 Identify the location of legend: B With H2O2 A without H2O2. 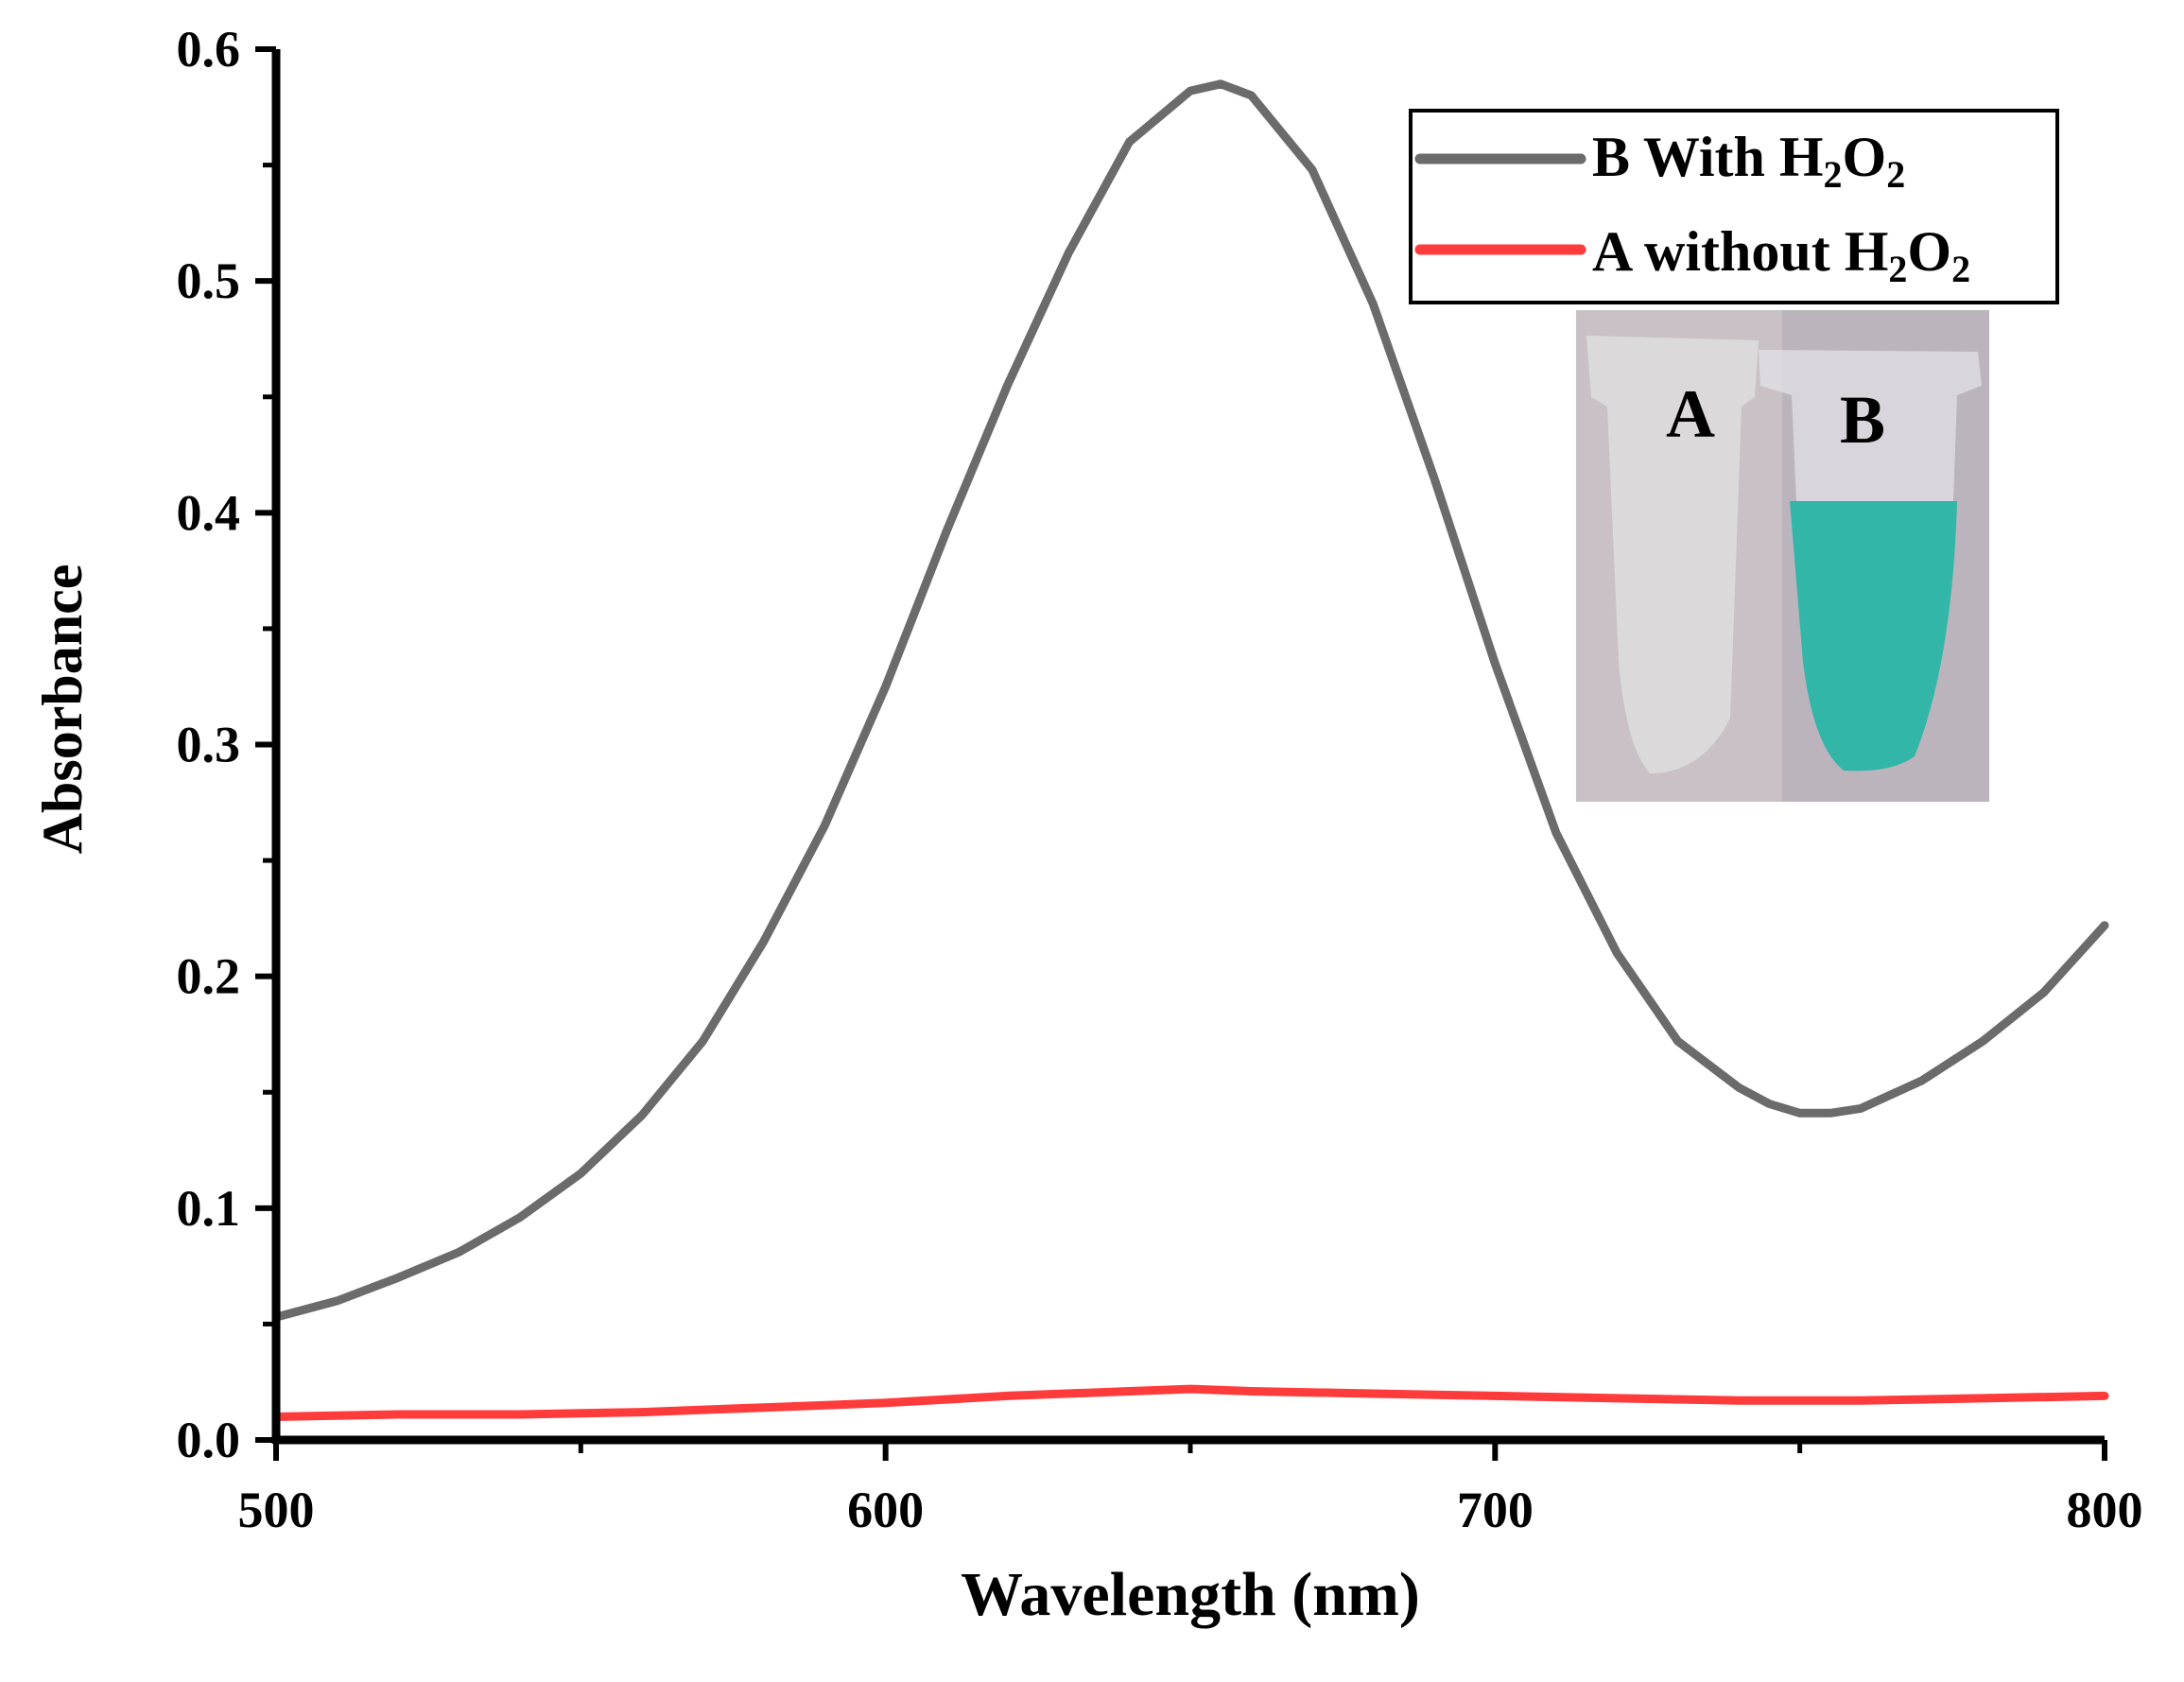
(1734, 206).